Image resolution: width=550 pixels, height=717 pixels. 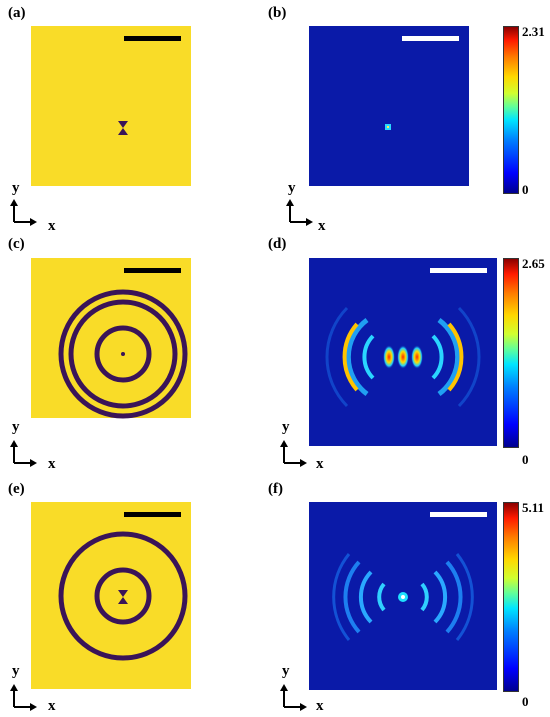 I want to click on structure-map-c, so click(x=111, y=338).